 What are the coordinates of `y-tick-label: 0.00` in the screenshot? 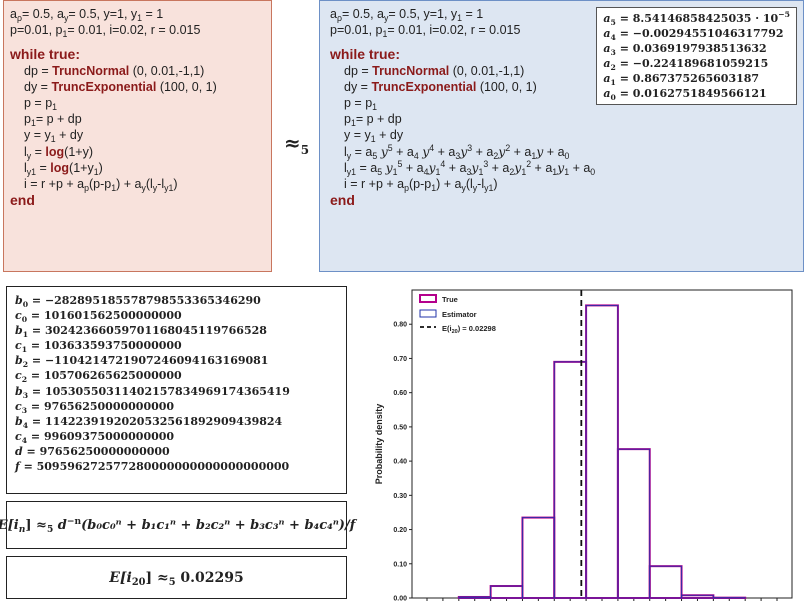 It's located at (400, 599).